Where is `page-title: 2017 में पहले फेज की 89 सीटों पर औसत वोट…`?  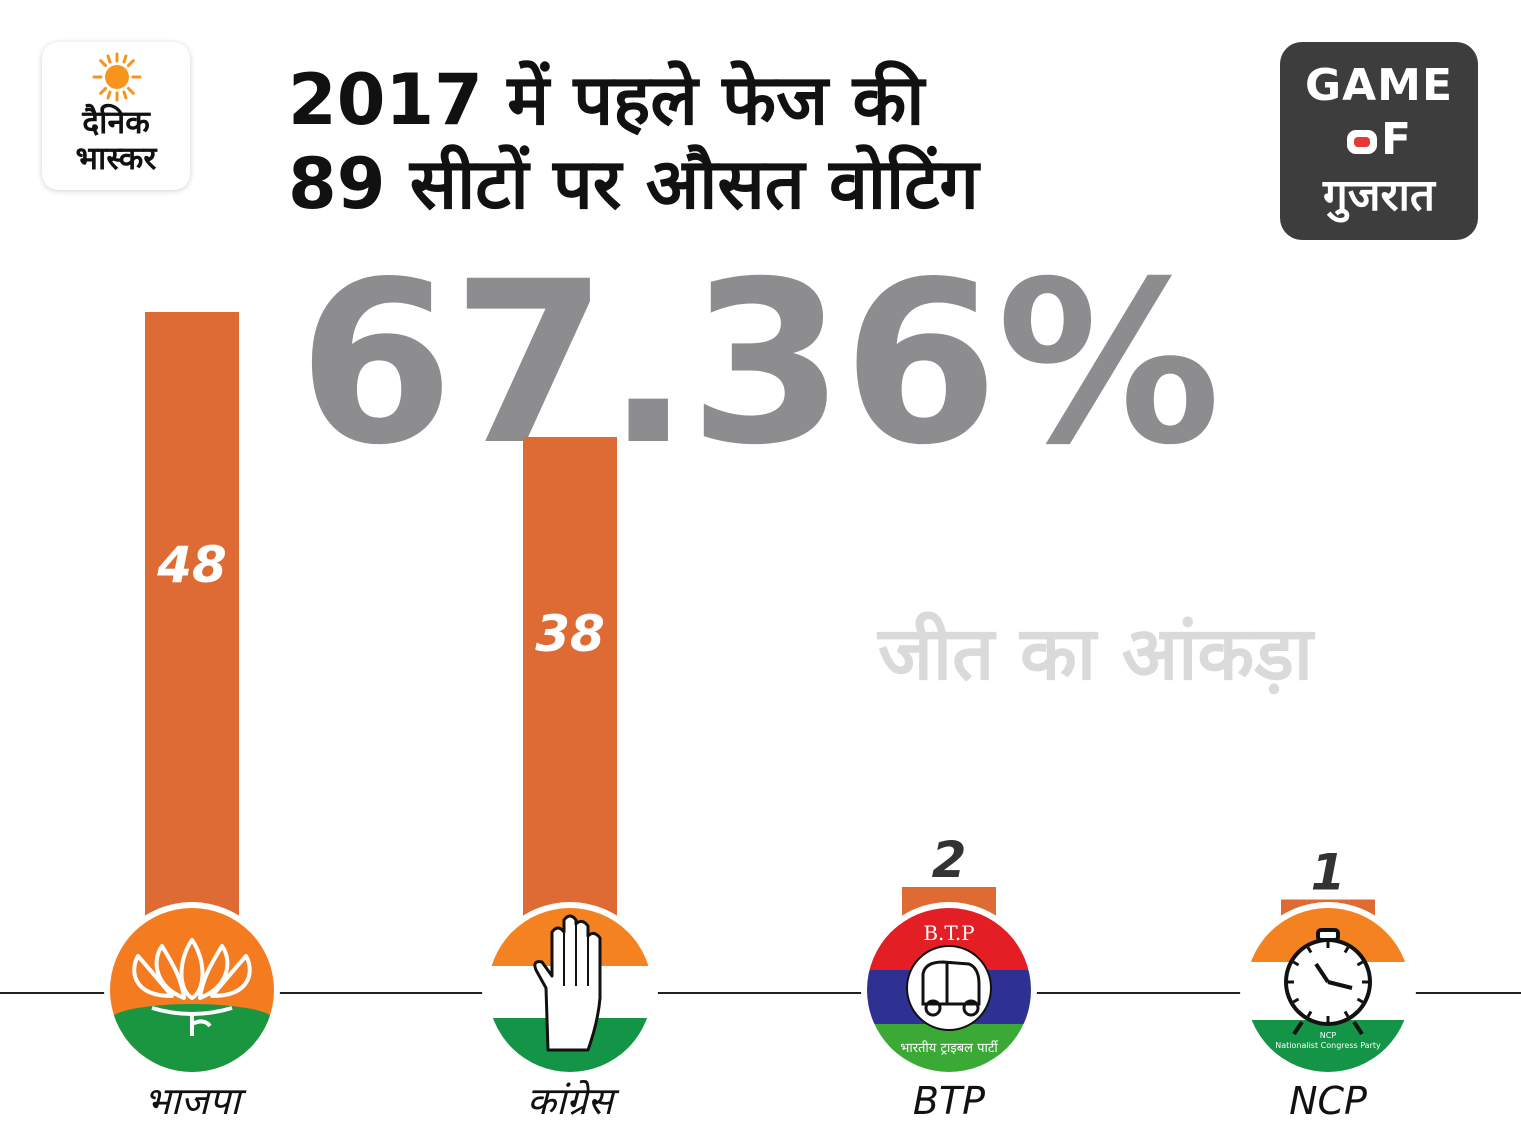
page-title: 2017 में पहले फेज की 89 सीटों पर औसत वोट… is located at coordinates (768, 142).